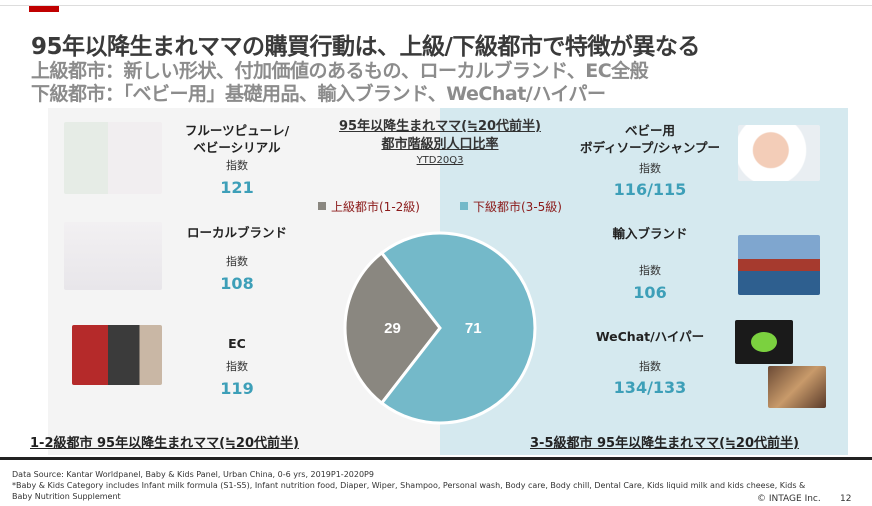  What do you see at coordinates (517, 207) in the screenshot?
I see `legend-label: 下級都市(3-5級)` at bounding box center [517, 207].